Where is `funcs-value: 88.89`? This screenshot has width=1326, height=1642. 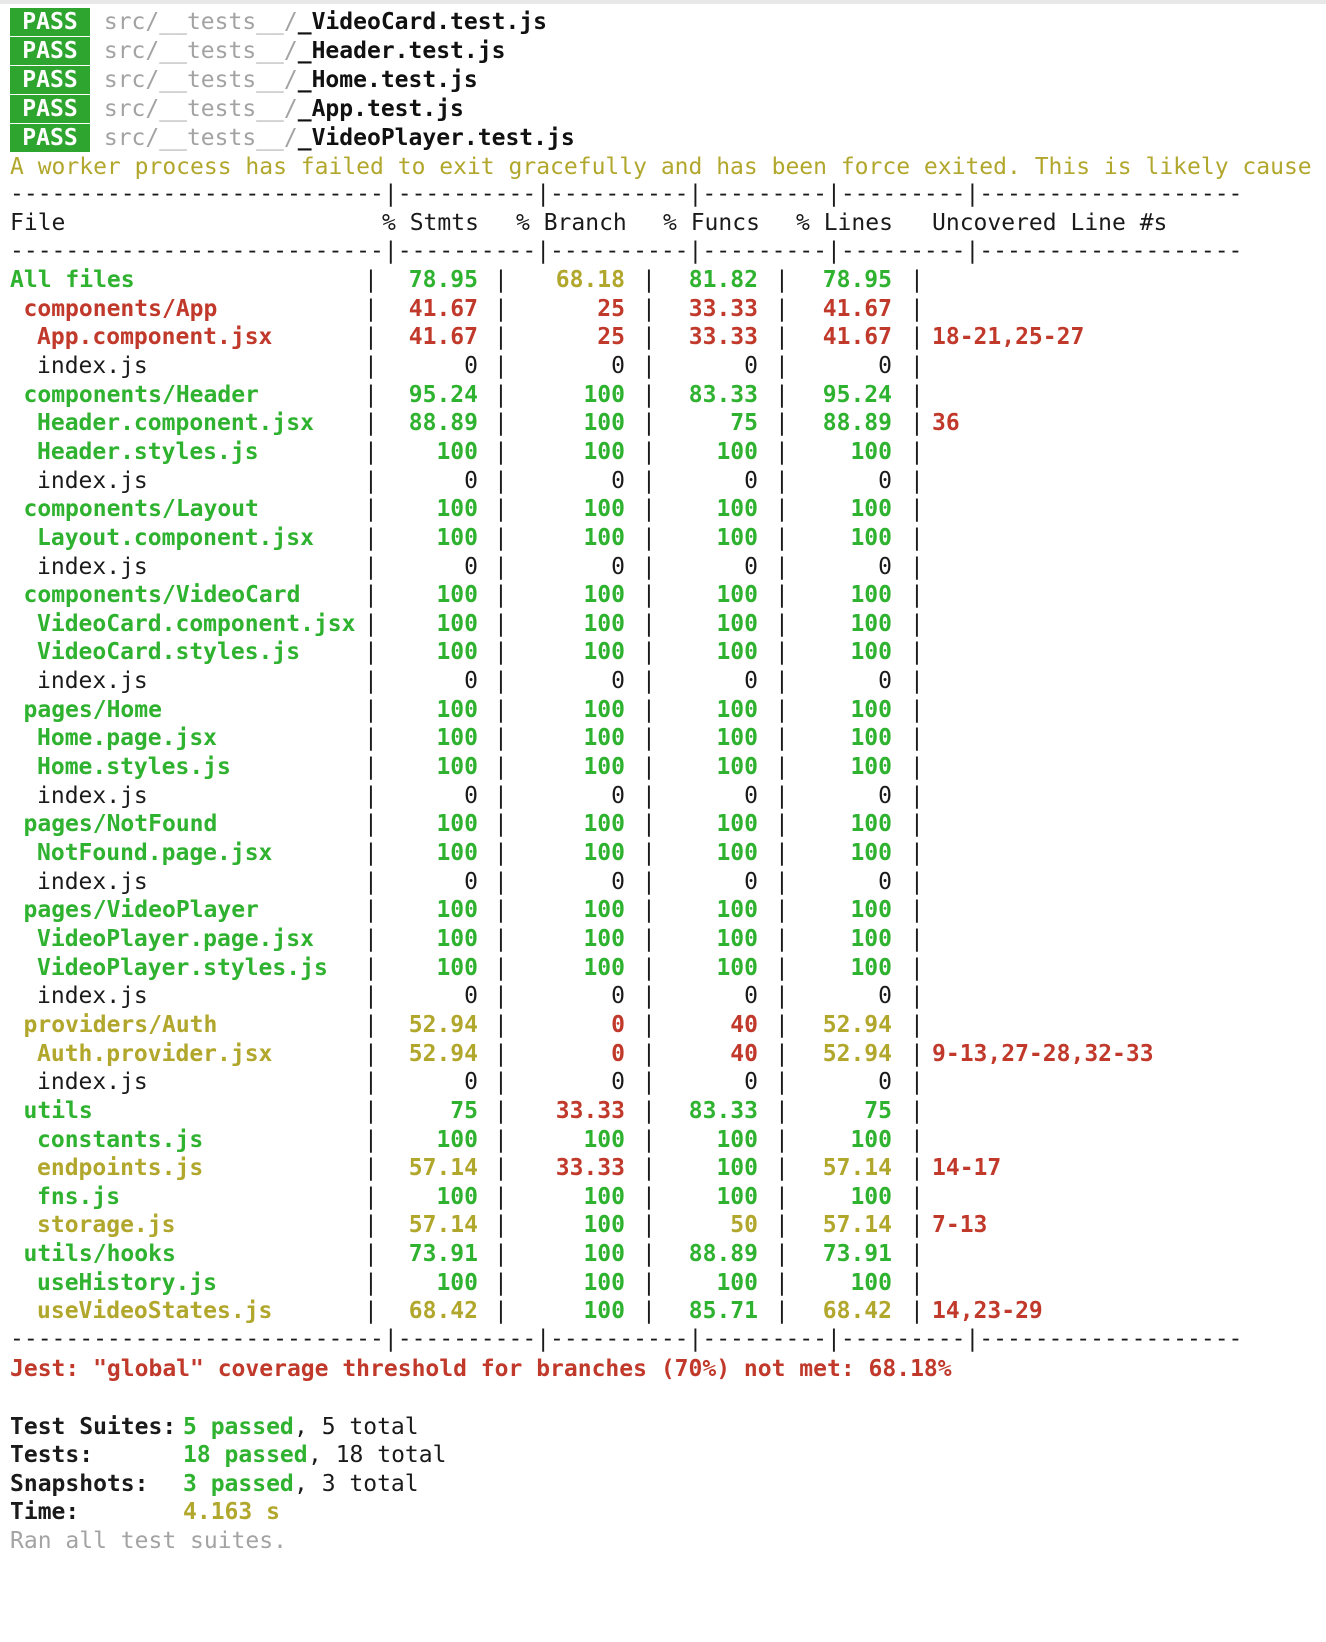 funcs-value: 88.89 is located at coordinates (723, 1254).